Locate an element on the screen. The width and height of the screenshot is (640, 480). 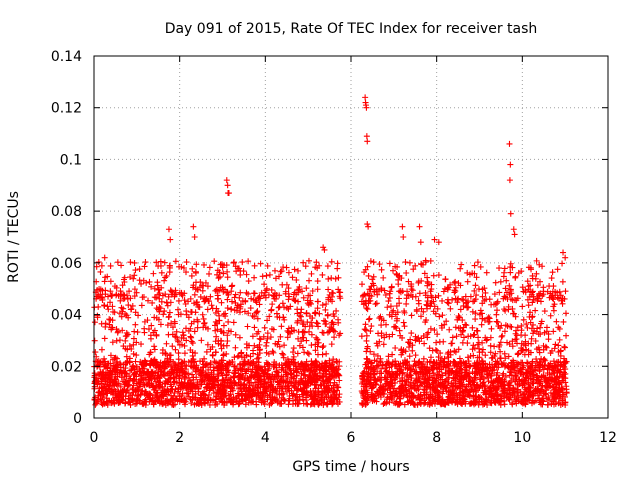
data-point-peak is located at coordinates (323, 247).